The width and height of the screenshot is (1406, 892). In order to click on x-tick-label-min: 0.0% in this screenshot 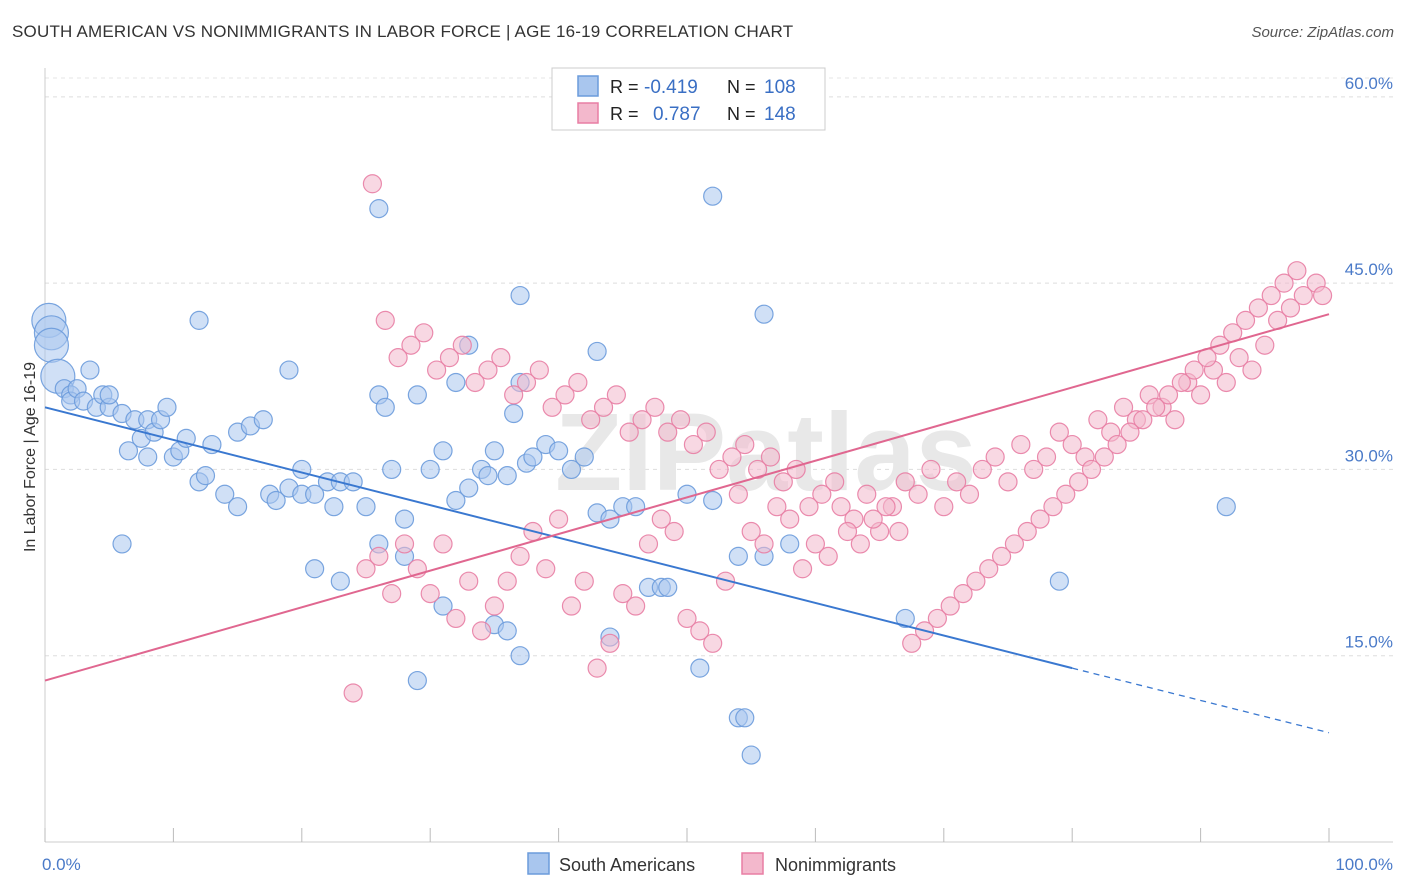, I will do `click(61, 864)`.